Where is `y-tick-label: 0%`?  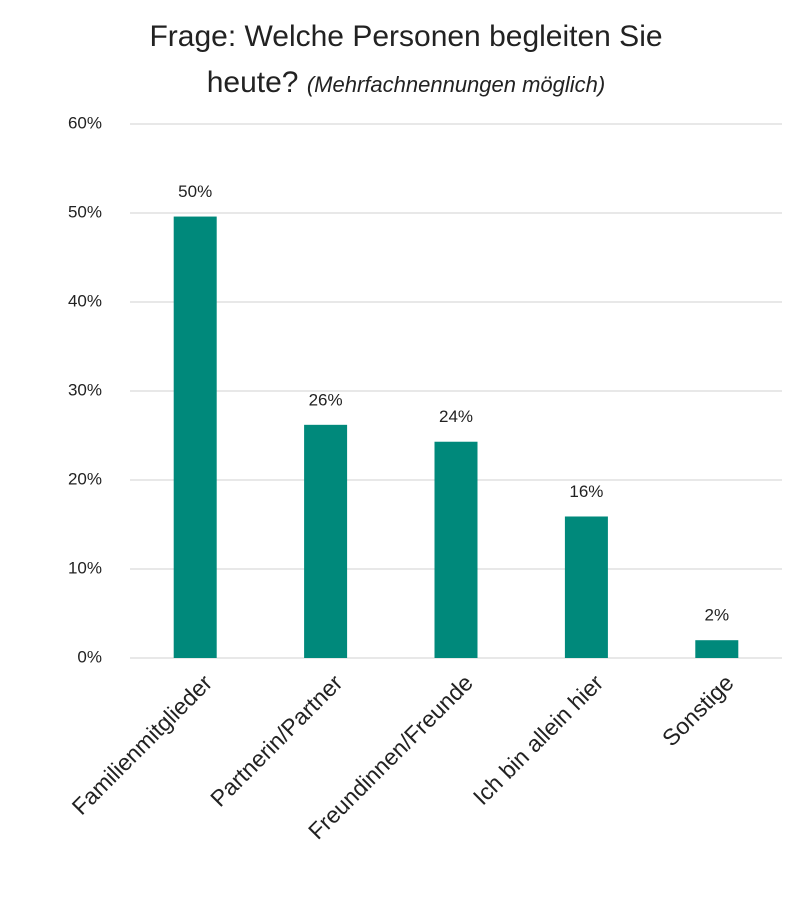
y-tick-label: 0% is located at coordinates (89, 656).